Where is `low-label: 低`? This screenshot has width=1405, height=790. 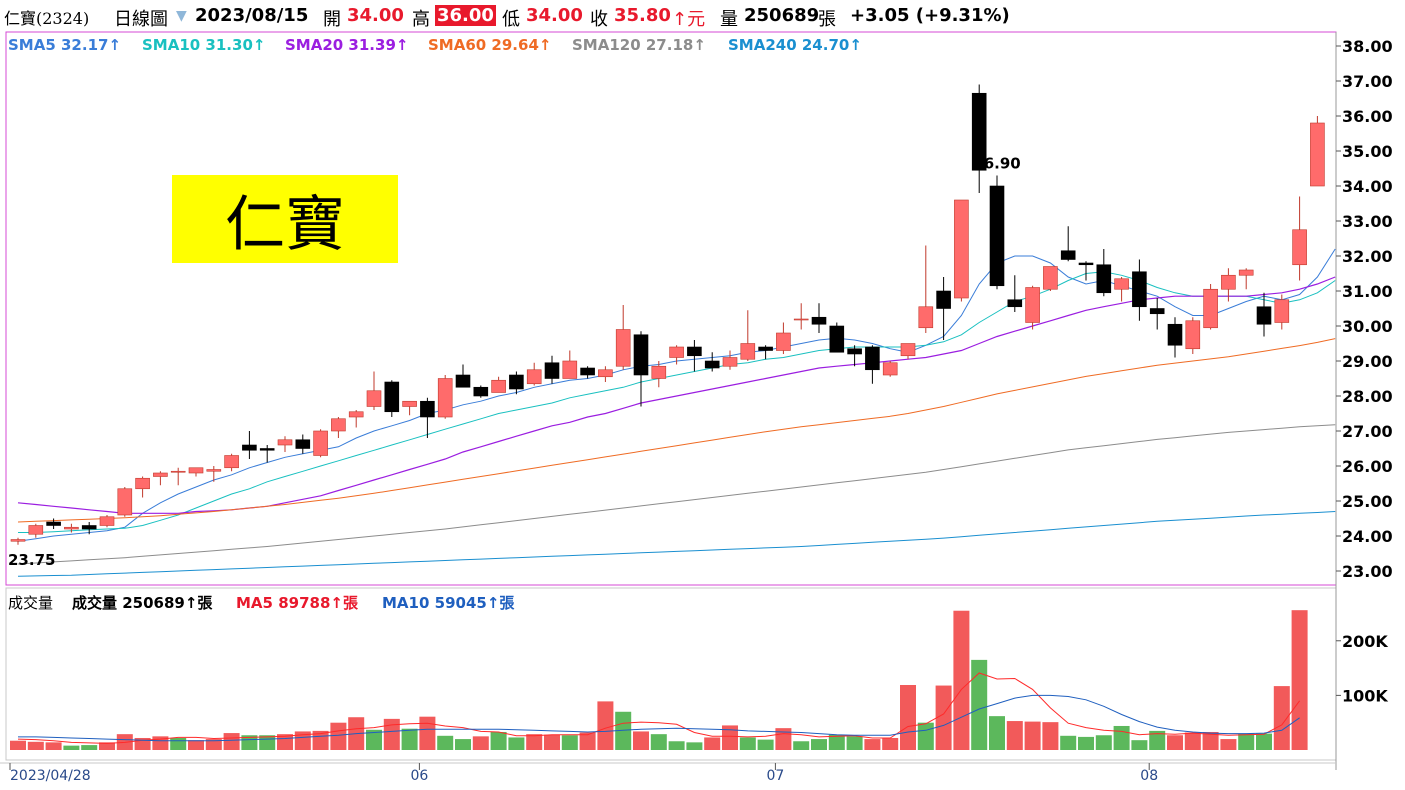 low-label: 低 is located at coordinates (511, 19).